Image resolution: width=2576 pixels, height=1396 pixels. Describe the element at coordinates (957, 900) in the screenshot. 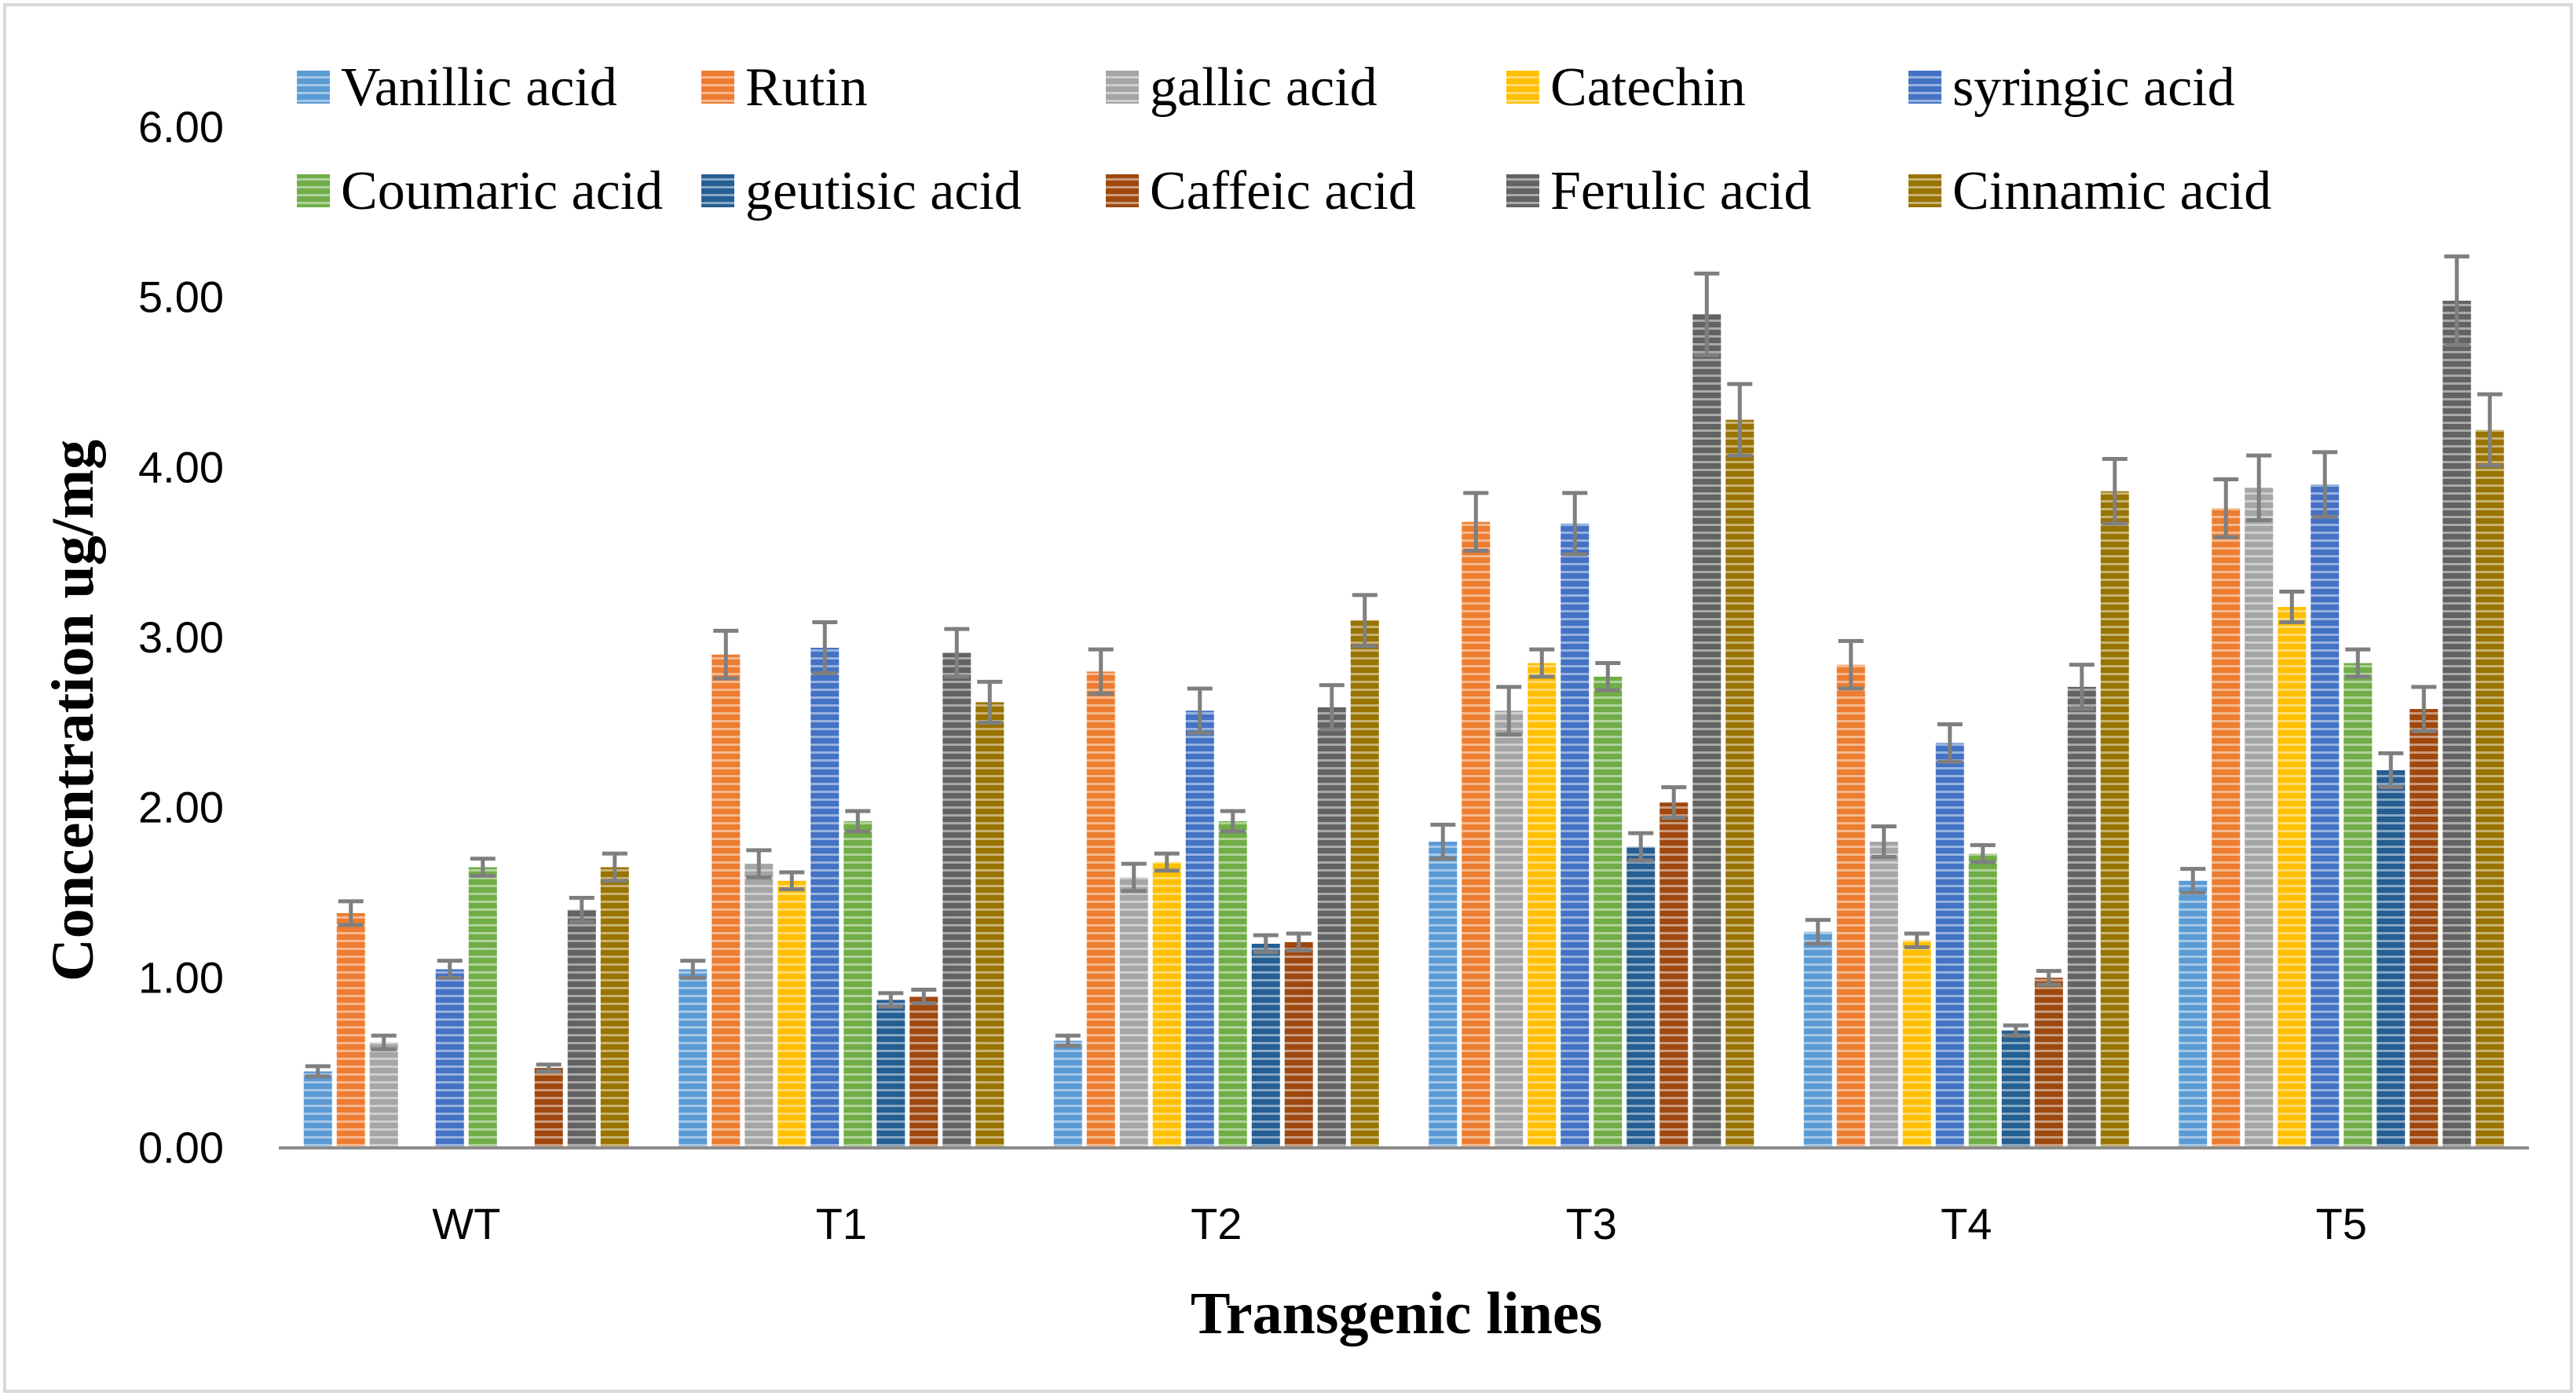

I see `bar-t1-ferulic-acid` at that location.